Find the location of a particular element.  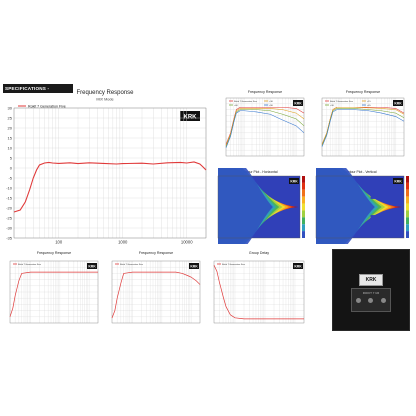

speaker-rear-panel-image: KRK ROKIT 7 G5 is located at coordinates (371, 290).